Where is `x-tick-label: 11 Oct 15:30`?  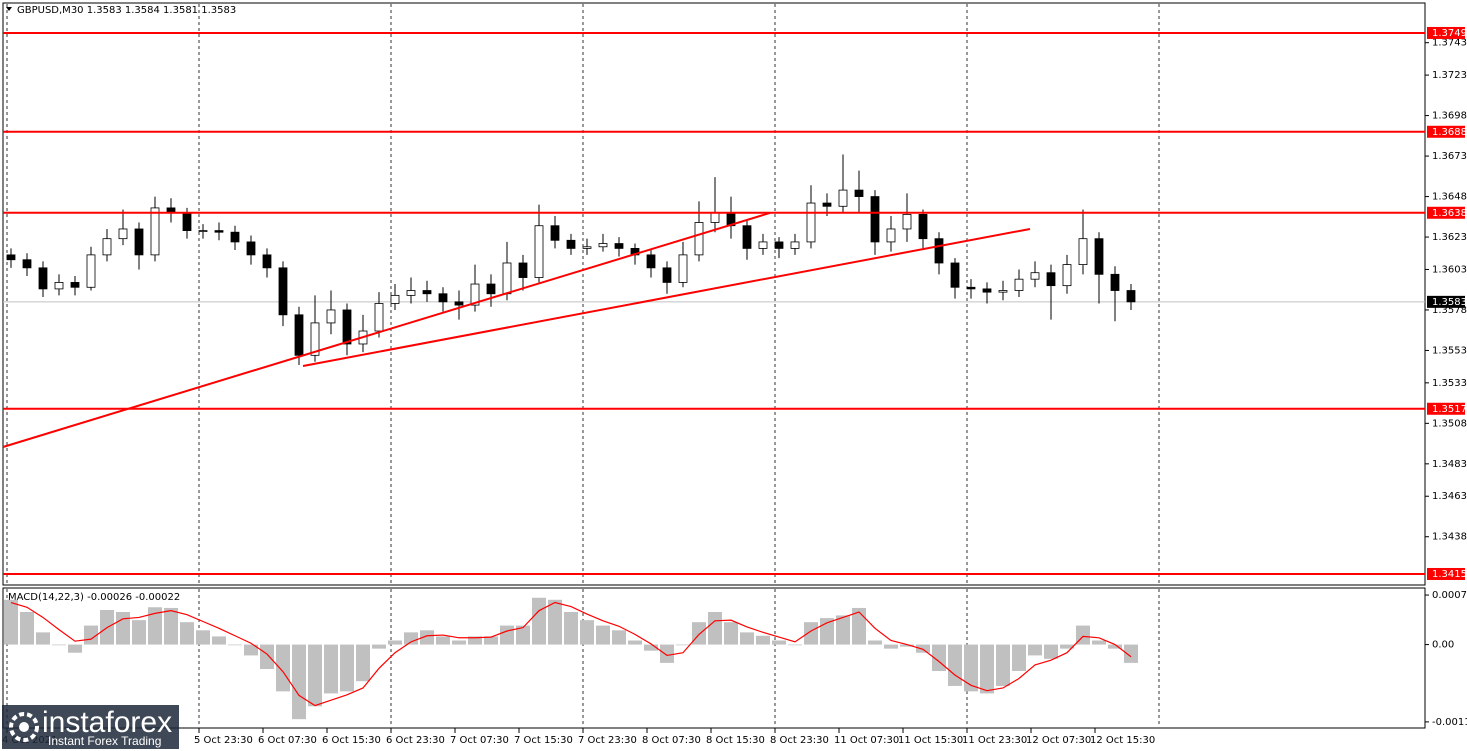 x-tick-label: 11 Oct 15:30 is located at coordinates (930, 740).